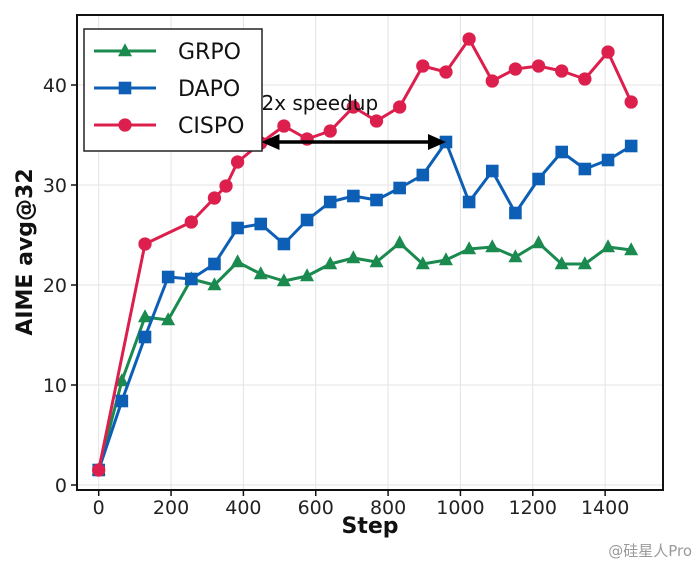 Image resolution: width=700 pixels, height=565 pixels. Describe the element at coordinates (436, 142) in the screenshot. I see `speedup-arrow-head-right` at that location.